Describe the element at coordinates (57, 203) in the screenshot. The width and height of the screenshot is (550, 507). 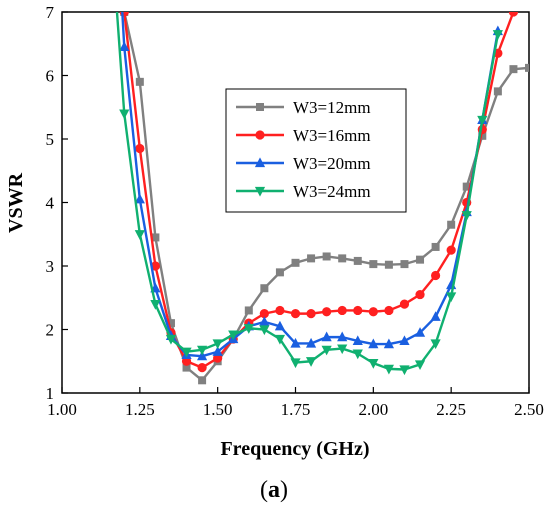
I see `y-axis: 1 2 3 4 5 6 7` at that location.